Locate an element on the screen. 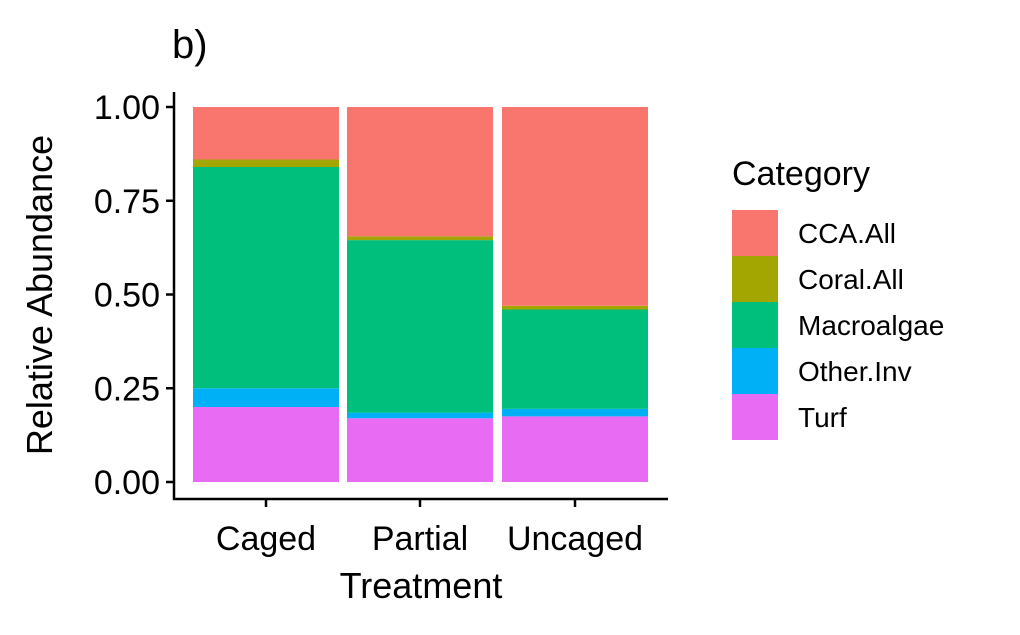 The height and width of the screenshot is (635, 1020). legend-label-coral-all: Coral.All is located at coordinates (851, 279).